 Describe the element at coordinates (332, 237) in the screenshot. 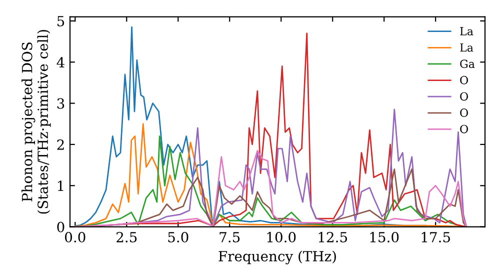

I see `x-tick-label: 12.5` at that location.